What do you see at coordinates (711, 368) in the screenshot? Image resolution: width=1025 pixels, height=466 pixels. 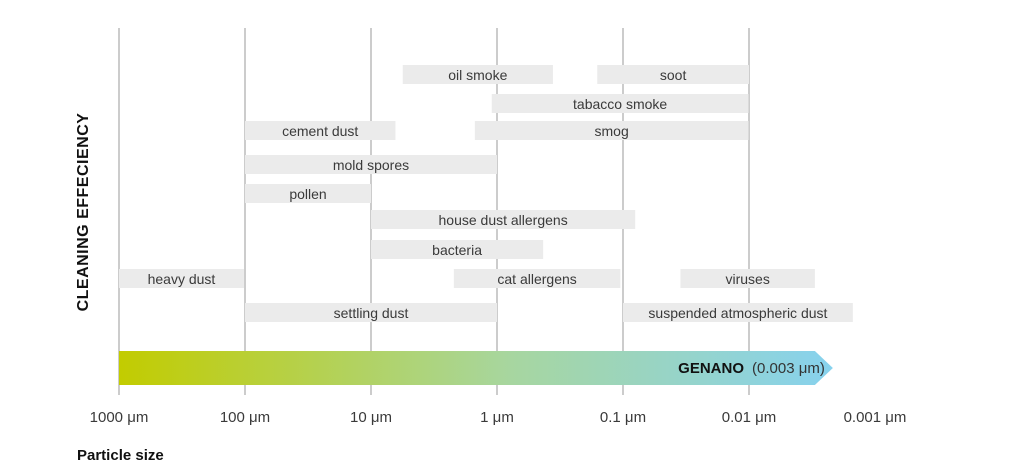 I see `arrow-label-genano: GENANO` at bounding box center [711, 368].